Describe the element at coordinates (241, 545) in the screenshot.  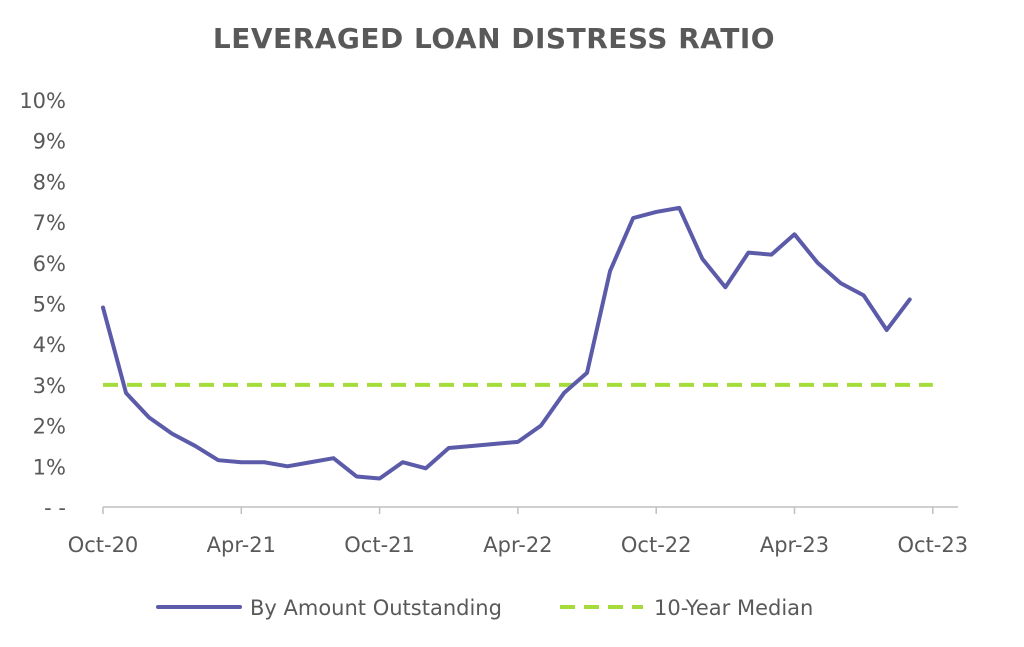
I see `x-tick-label: Apr-21` at that location.